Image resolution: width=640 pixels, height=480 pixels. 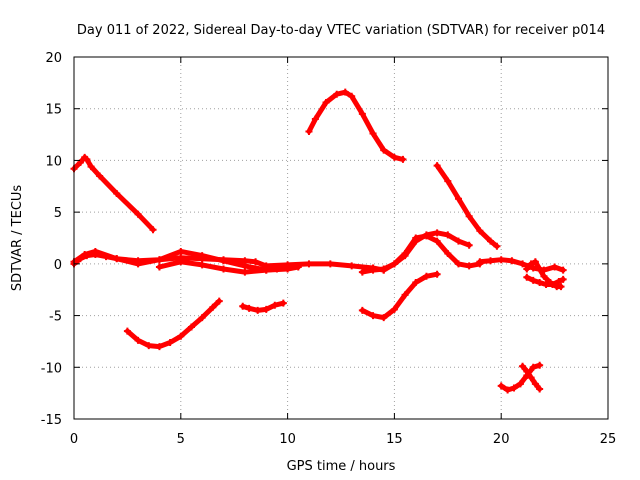 What do you see at coordinates (181, 439) in the screenshot?
I see `x-tick-label: 5` at bounding box center [181, 439].